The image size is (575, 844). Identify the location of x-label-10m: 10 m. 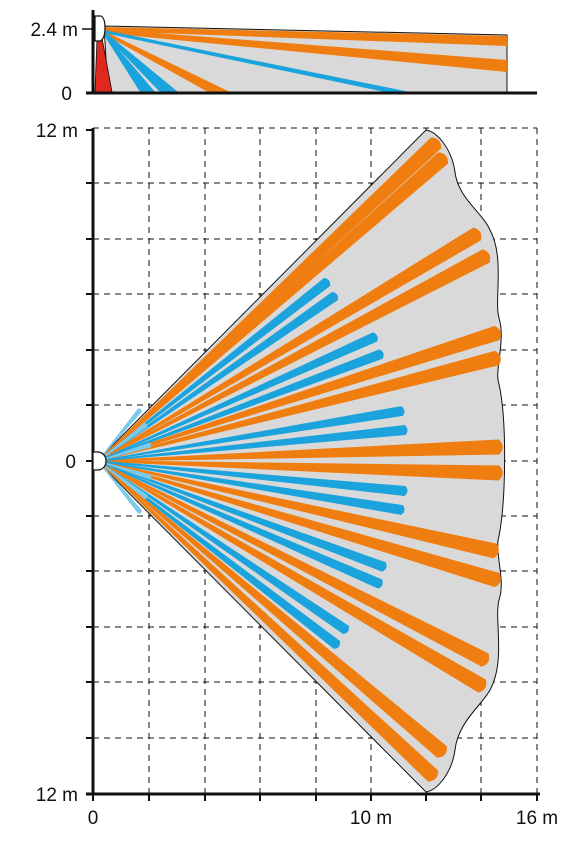
(371, 818).